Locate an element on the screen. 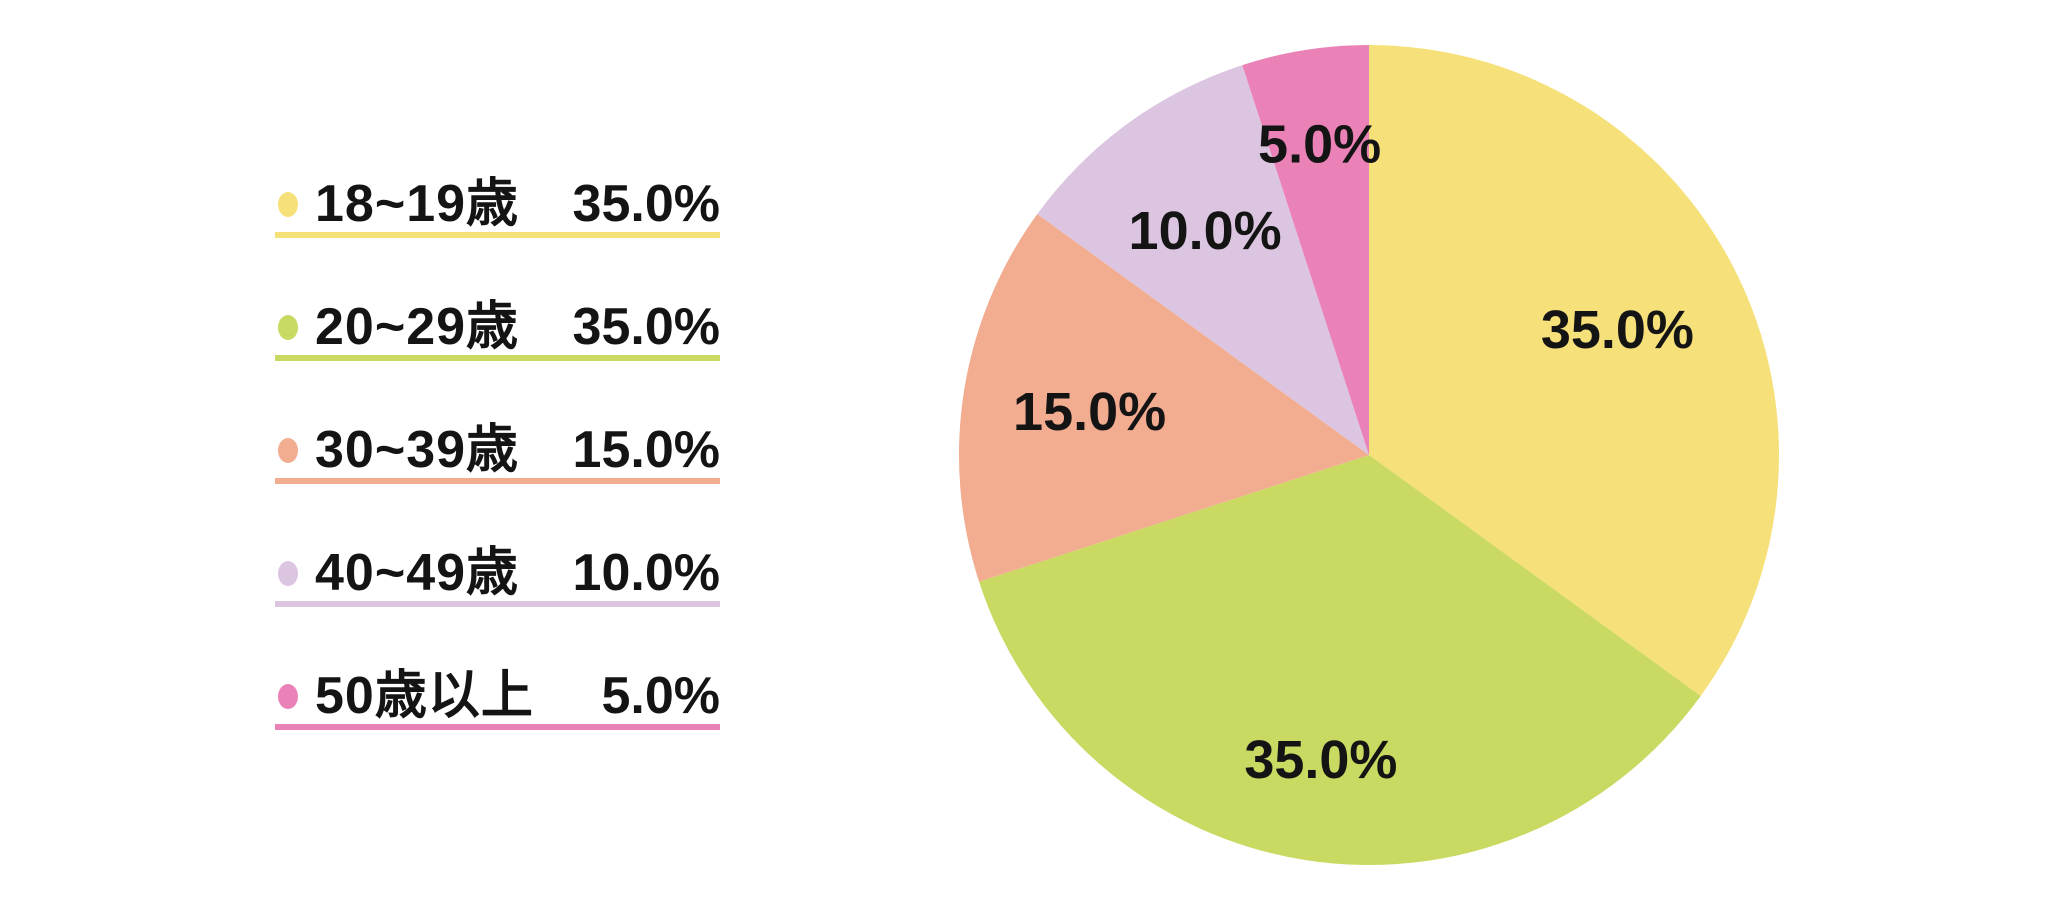 The image size is (2048, 904). legend-row-18-19: 18~19歳 35.0% is located at coordinates (497, 207).